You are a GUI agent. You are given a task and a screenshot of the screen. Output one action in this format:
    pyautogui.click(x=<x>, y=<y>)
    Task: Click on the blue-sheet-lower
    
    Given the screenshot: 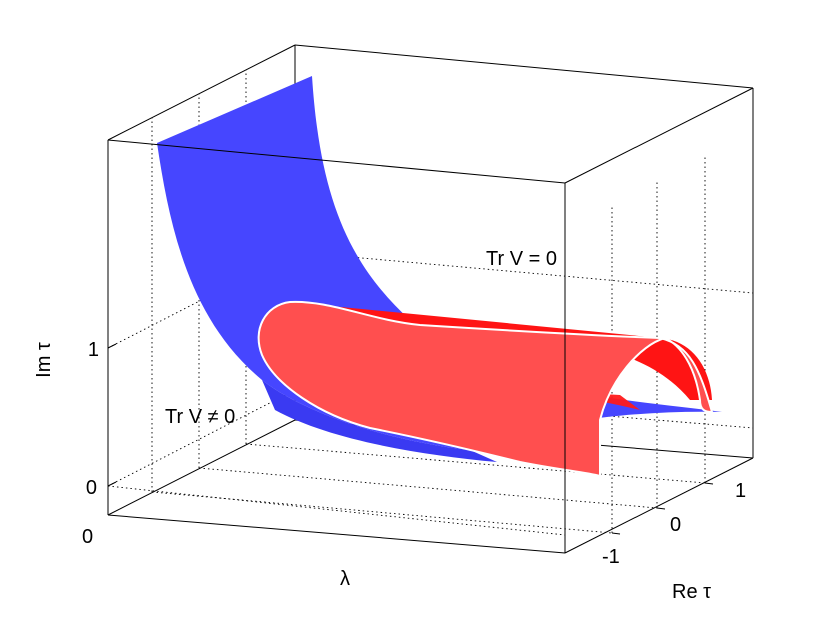 What is the action you would take?
    pyautogui.click(x=379, y=421)
    